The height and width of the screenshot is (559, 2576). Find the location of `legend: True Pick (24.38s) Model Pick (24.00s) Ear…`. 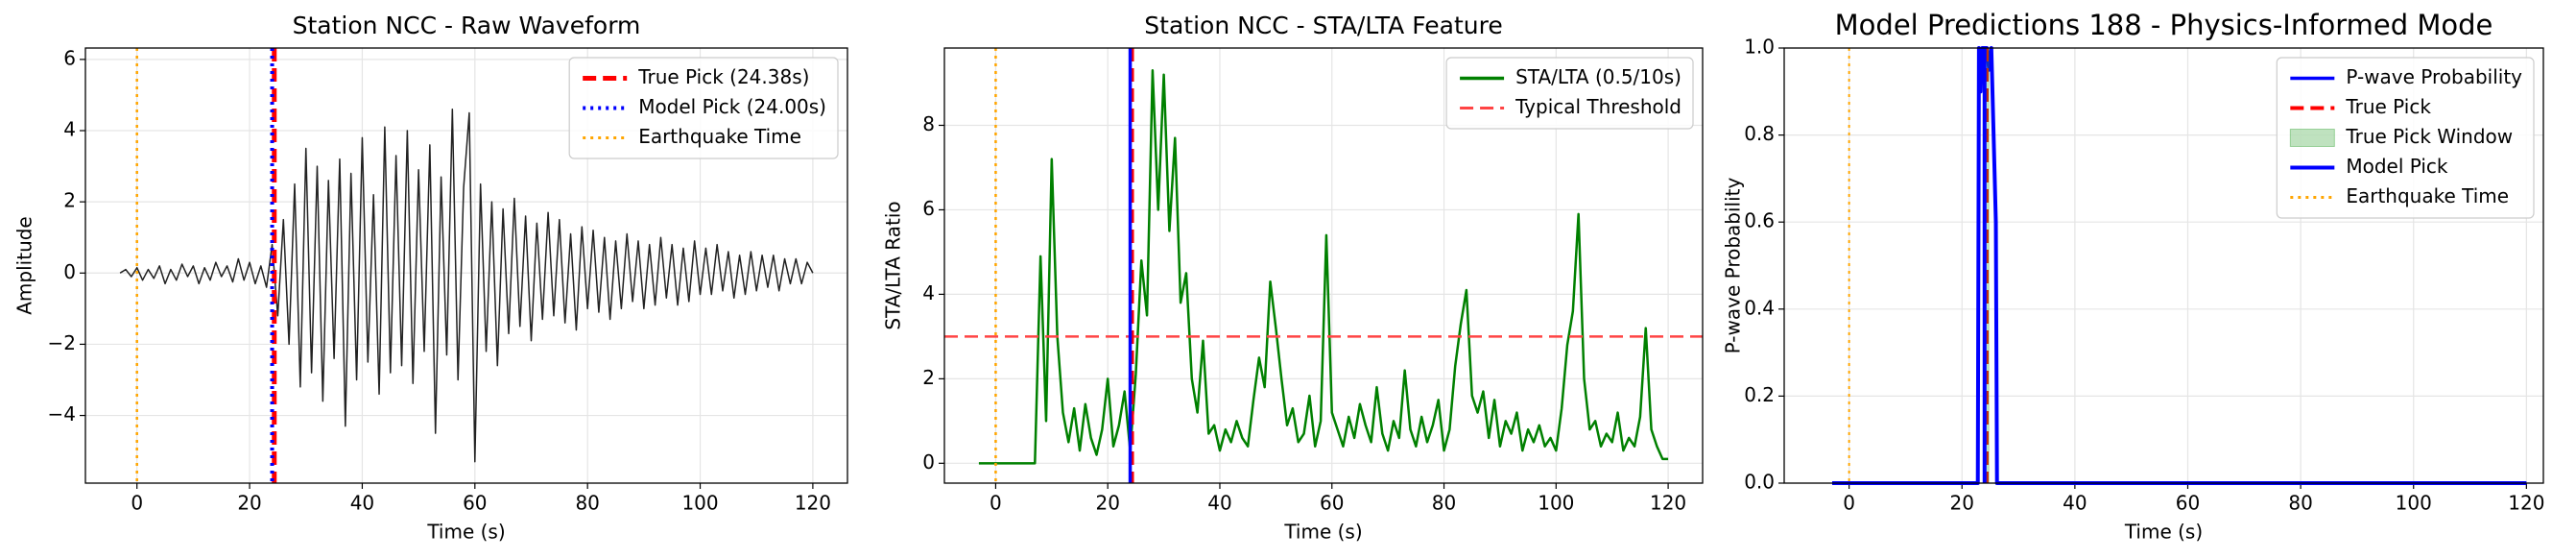

legend: True Pick (24.38s) Model Pick (24.00s) Ear… is located at coordinates (703, 108).